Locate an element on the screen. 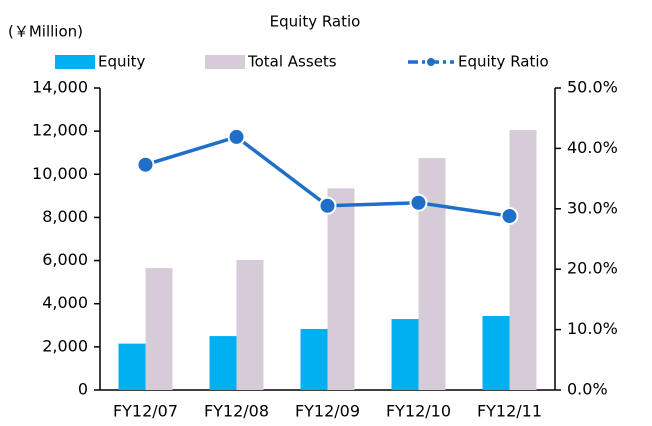 This screenshot has width=652, height=426. y2-tick-label: 0.0% is located at coordinates (587, 389).